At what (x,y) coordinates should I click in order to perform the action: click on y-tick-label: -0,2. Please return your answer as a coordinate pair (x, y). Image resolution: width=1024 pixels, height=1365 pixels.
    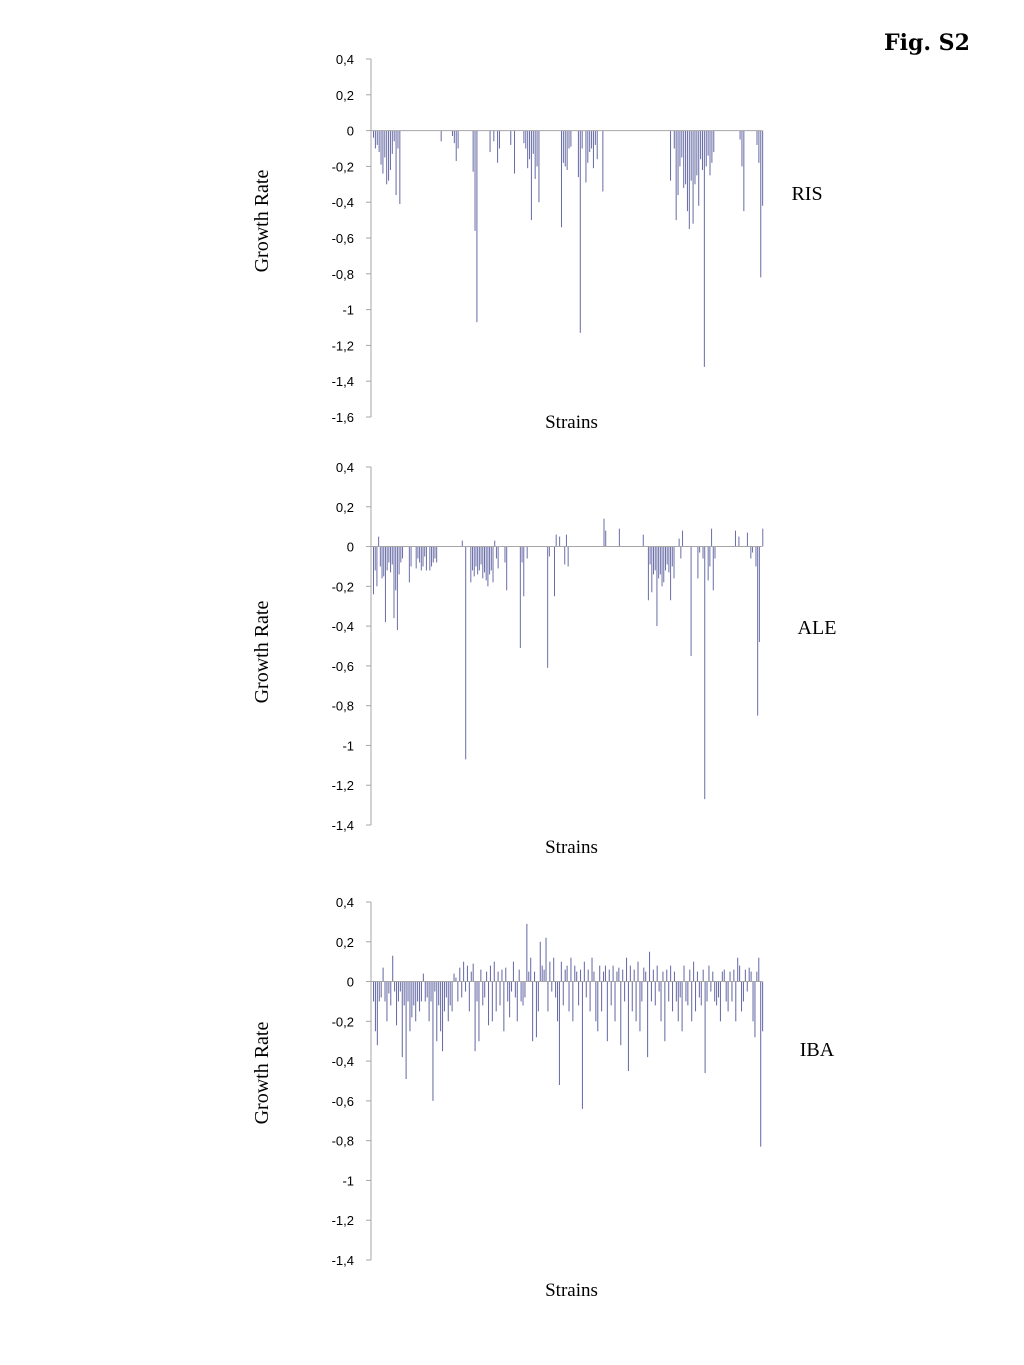
    Looking at the image, I should click on (343, 166).